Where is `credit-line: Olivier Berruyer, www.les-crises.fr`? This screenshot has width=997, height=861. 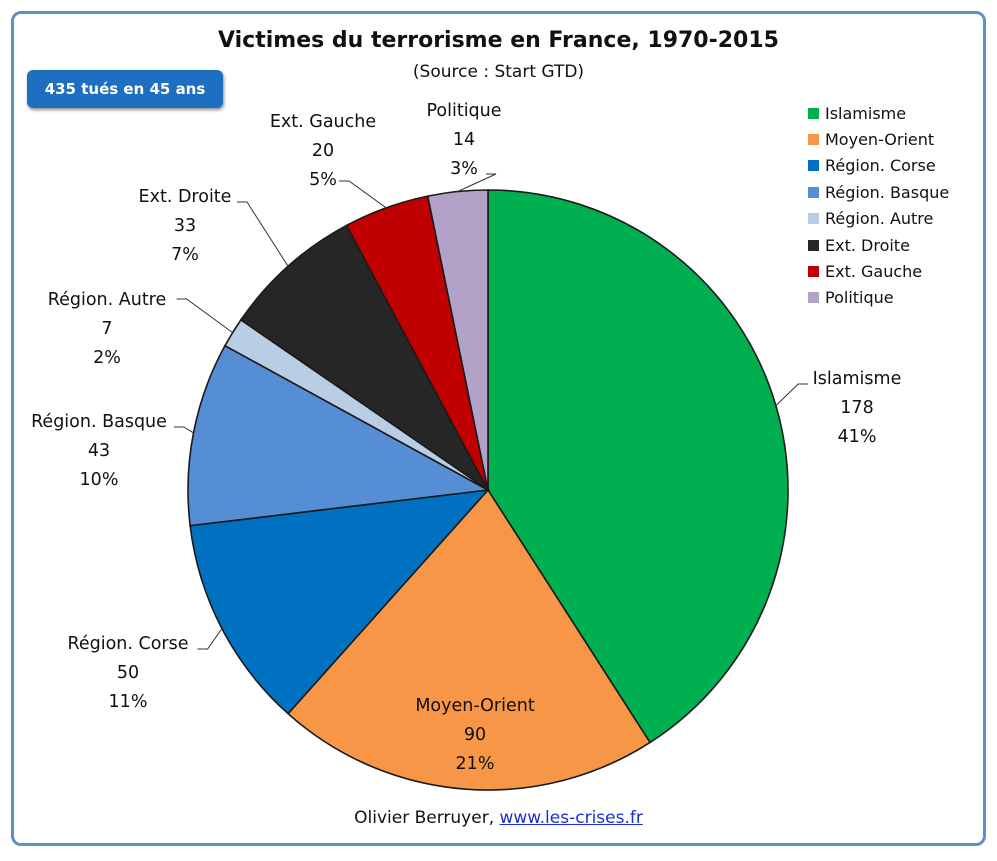 credit-line: Olivier Berruyer, www.les-crises.fr is located at coordinates (498, 818).